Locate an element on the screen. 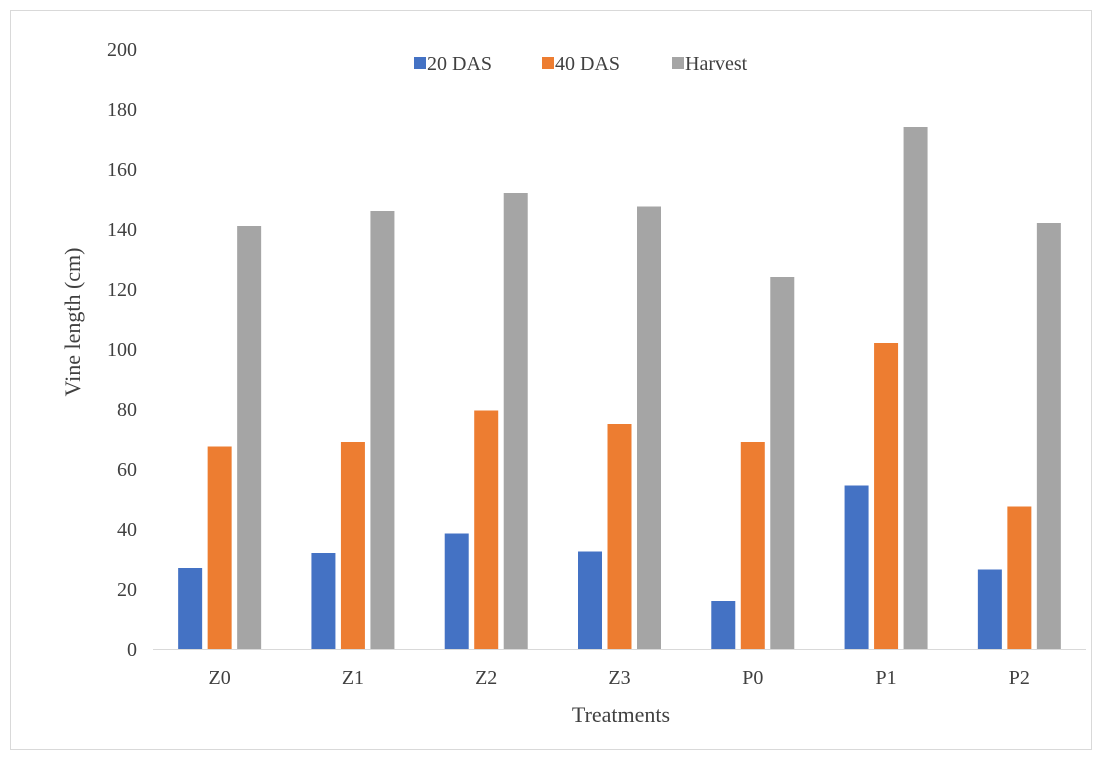 This screenshot has width=1104, height=760. y-tick-label: 80 is located at coordinates (127, 410).